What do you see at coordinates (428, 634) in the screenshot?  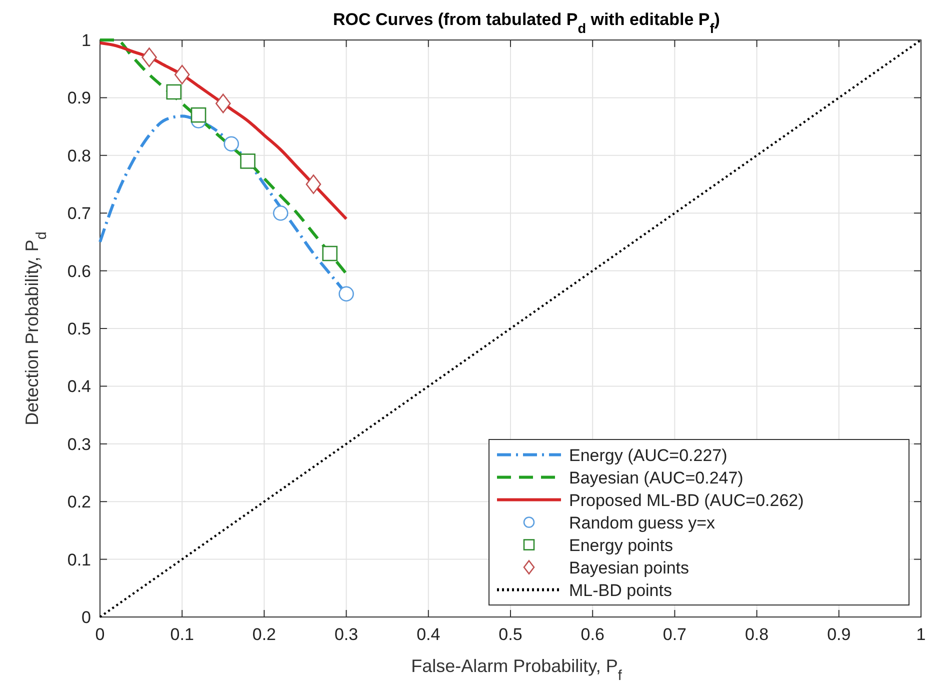 I see `x-tick-label: 0.4` at bounding box center [428, 634].